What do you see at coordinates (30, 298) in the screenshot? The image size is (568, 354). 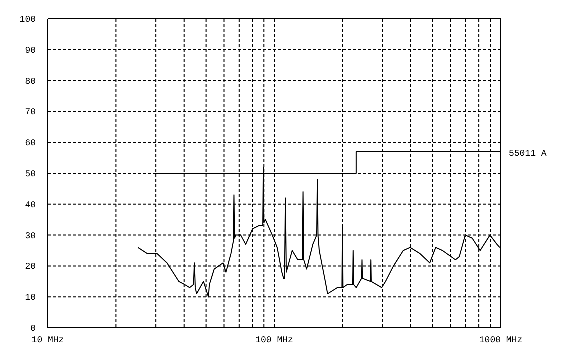 I see `y-tick-label: 10` at bounding box center [30, 298].